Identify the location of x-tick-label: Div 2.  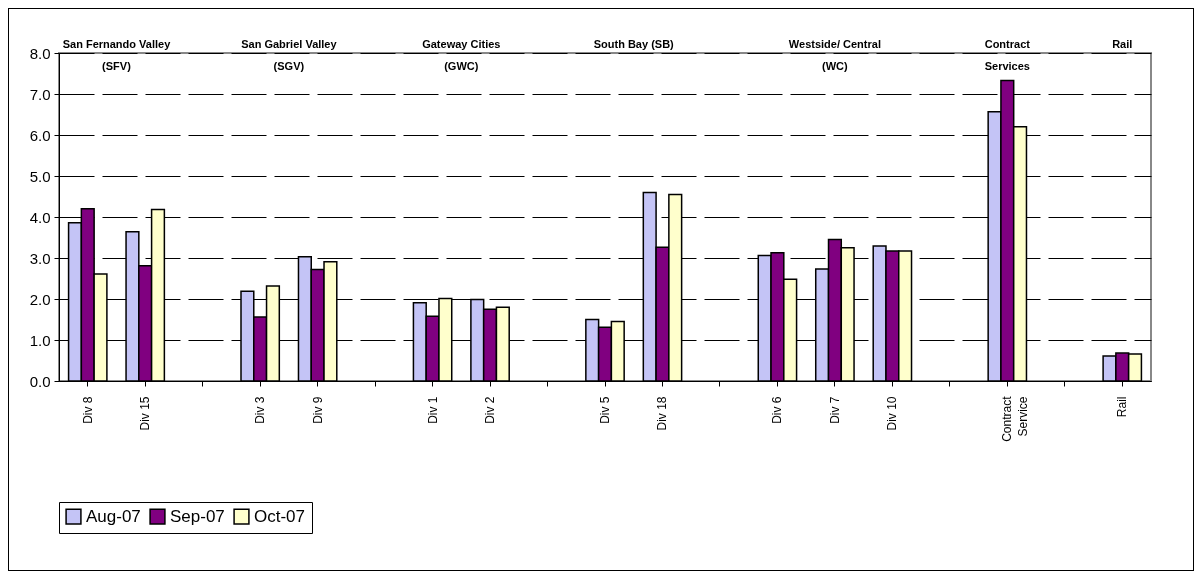
(490, 410).